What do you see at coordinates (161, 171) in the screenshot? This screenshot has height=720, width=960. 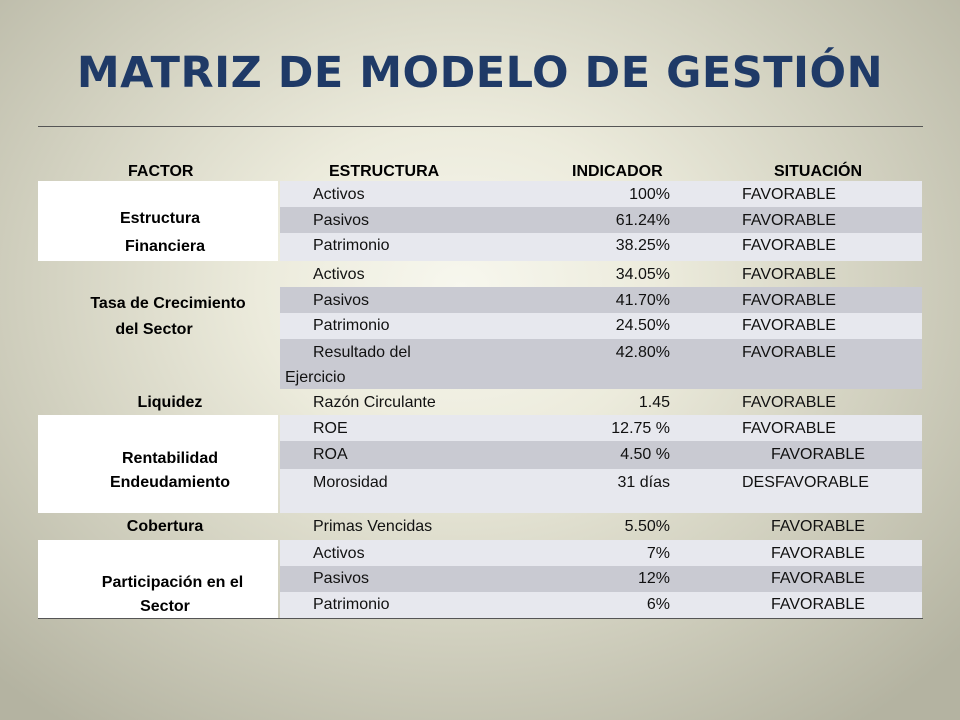 I see `header-factor: FACTOR` at bounding box center [161, 171].